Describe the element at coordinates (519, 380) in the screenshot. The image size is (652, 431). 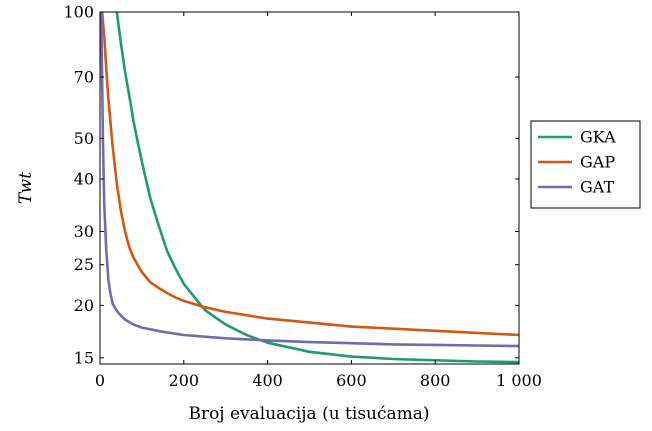
I see `x-tick-label: 1 000` at that location.